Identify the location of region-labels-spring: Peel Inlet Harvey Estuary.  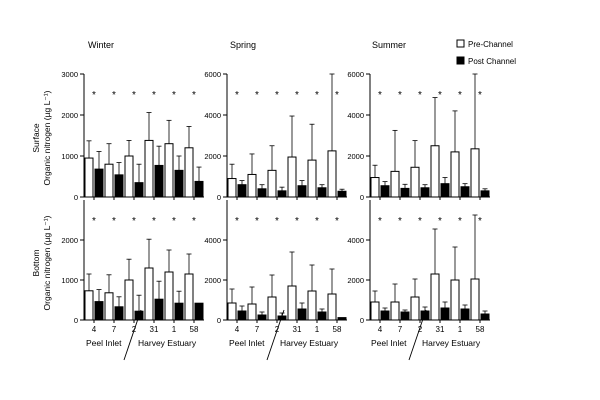
(284, 343).